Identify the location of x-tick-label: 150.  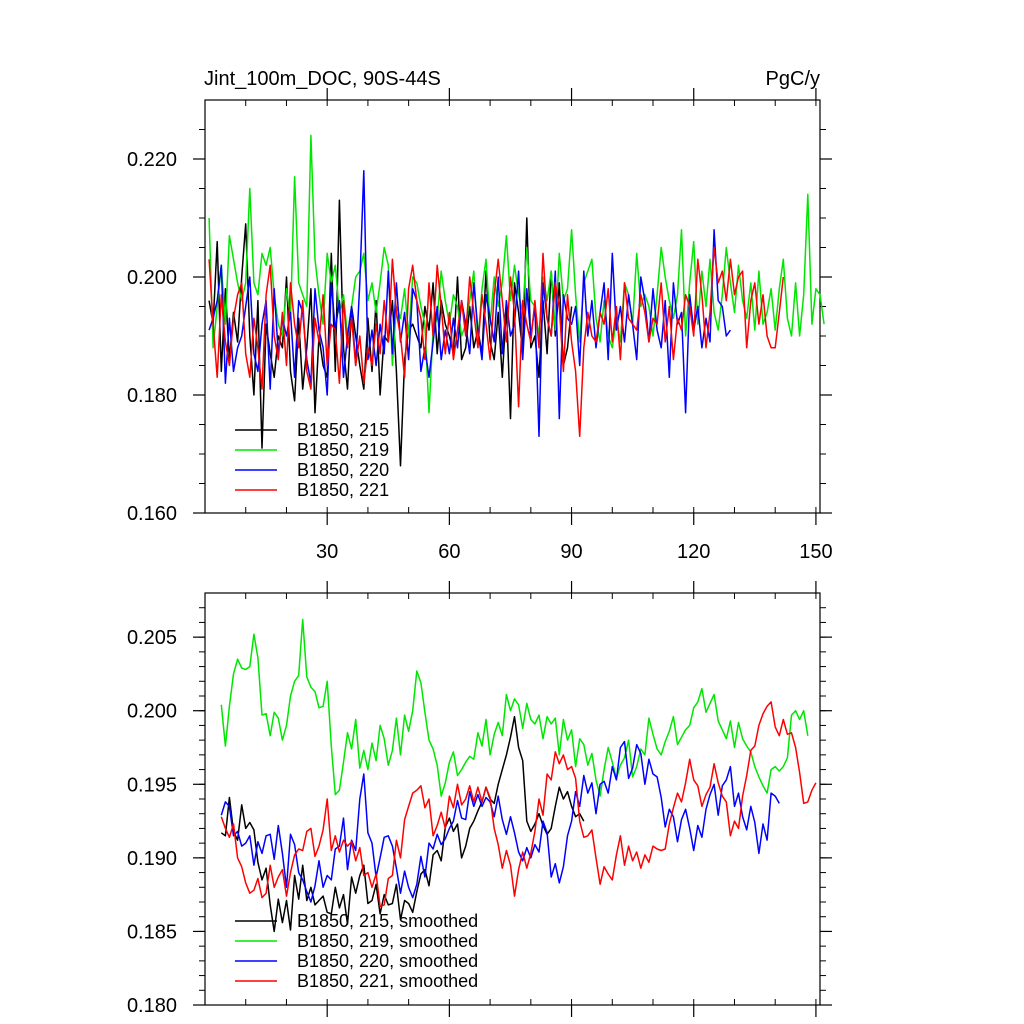
(815, 552).